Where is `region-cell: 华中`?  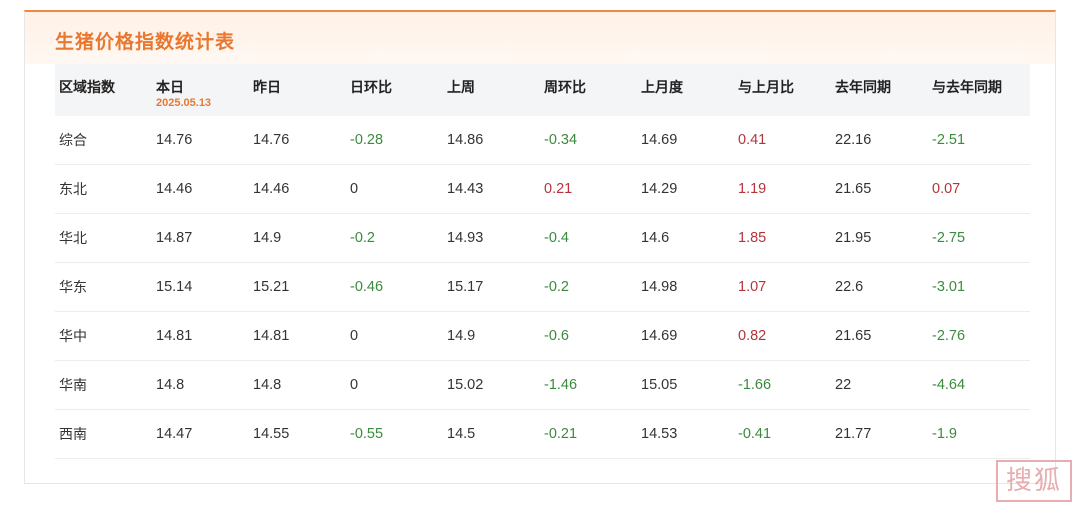 region-cell: 华中 is located at coordinates (103, 336).